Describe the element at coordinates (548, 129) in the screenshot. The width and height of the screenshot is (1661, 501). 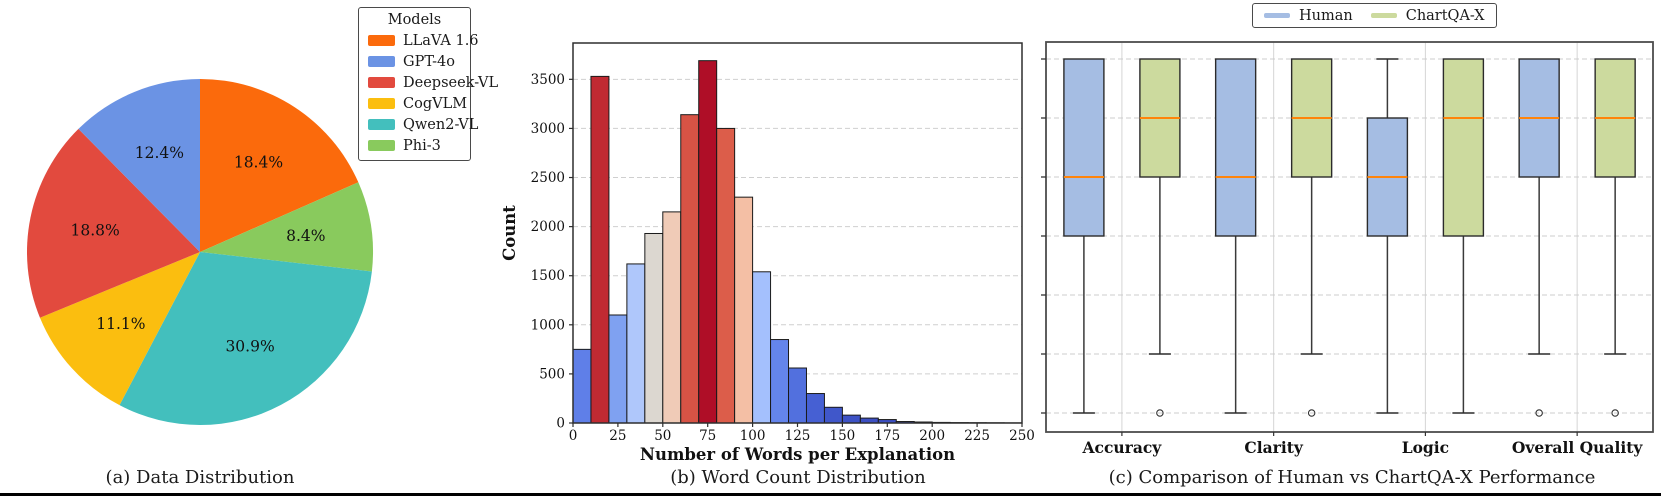
I see `y-tick-label: 3000` at that location.